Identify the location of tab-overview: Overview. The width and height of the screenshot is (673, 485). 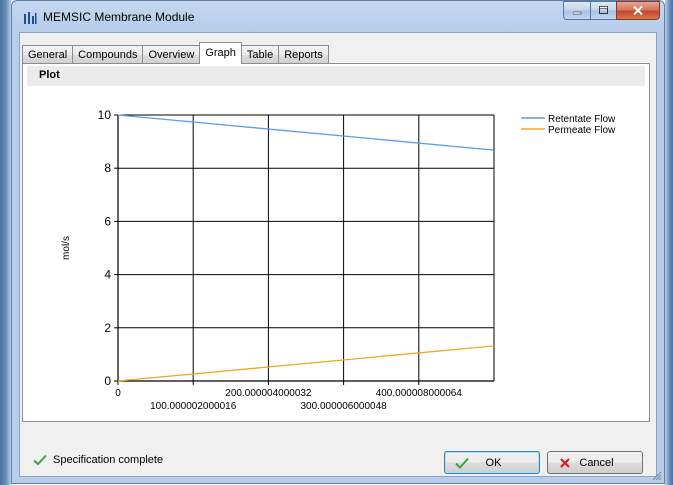
(171, 54).